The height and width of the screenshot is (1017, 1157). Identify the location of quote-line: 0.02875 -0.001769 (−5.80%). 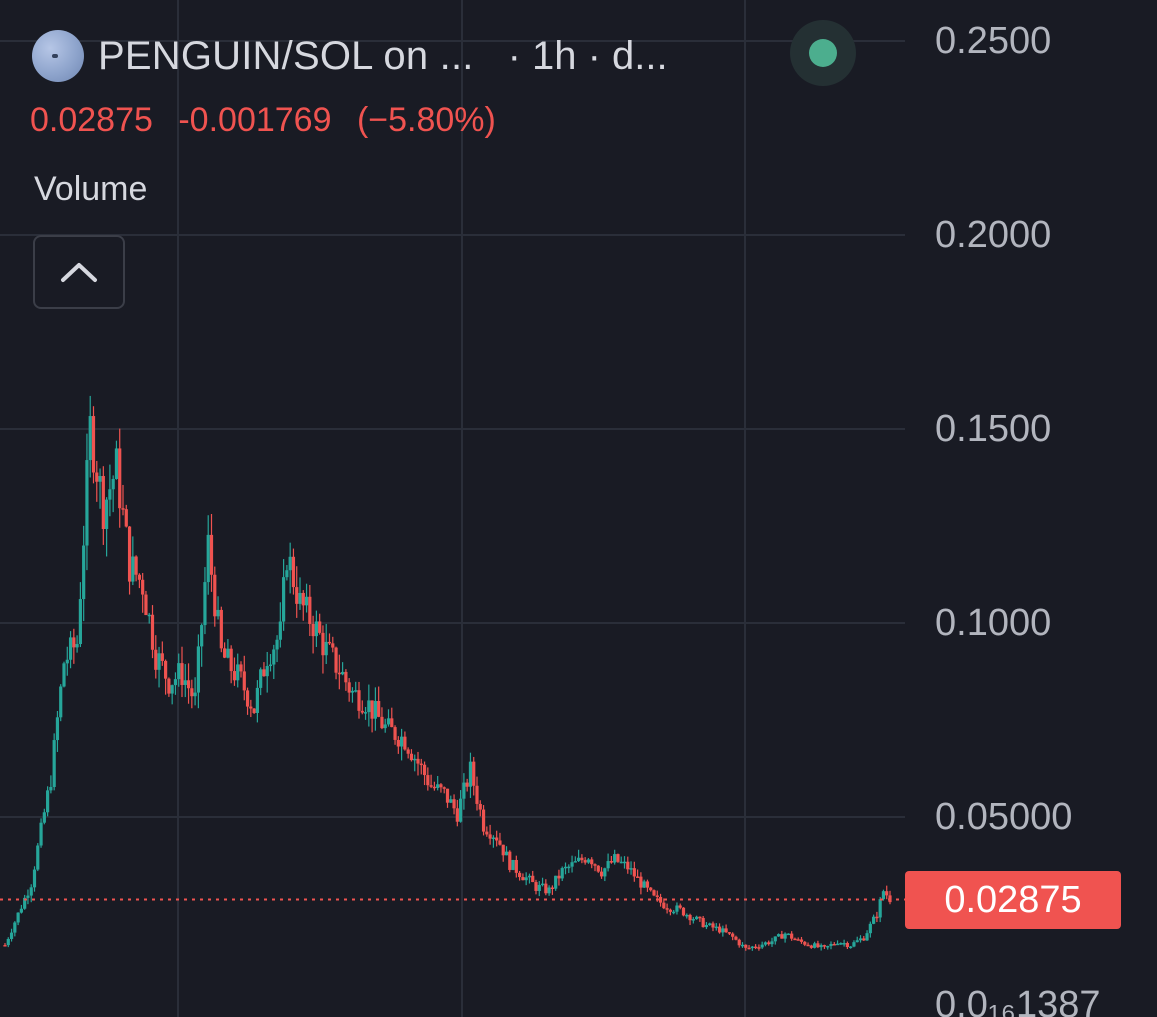
(263, 120).